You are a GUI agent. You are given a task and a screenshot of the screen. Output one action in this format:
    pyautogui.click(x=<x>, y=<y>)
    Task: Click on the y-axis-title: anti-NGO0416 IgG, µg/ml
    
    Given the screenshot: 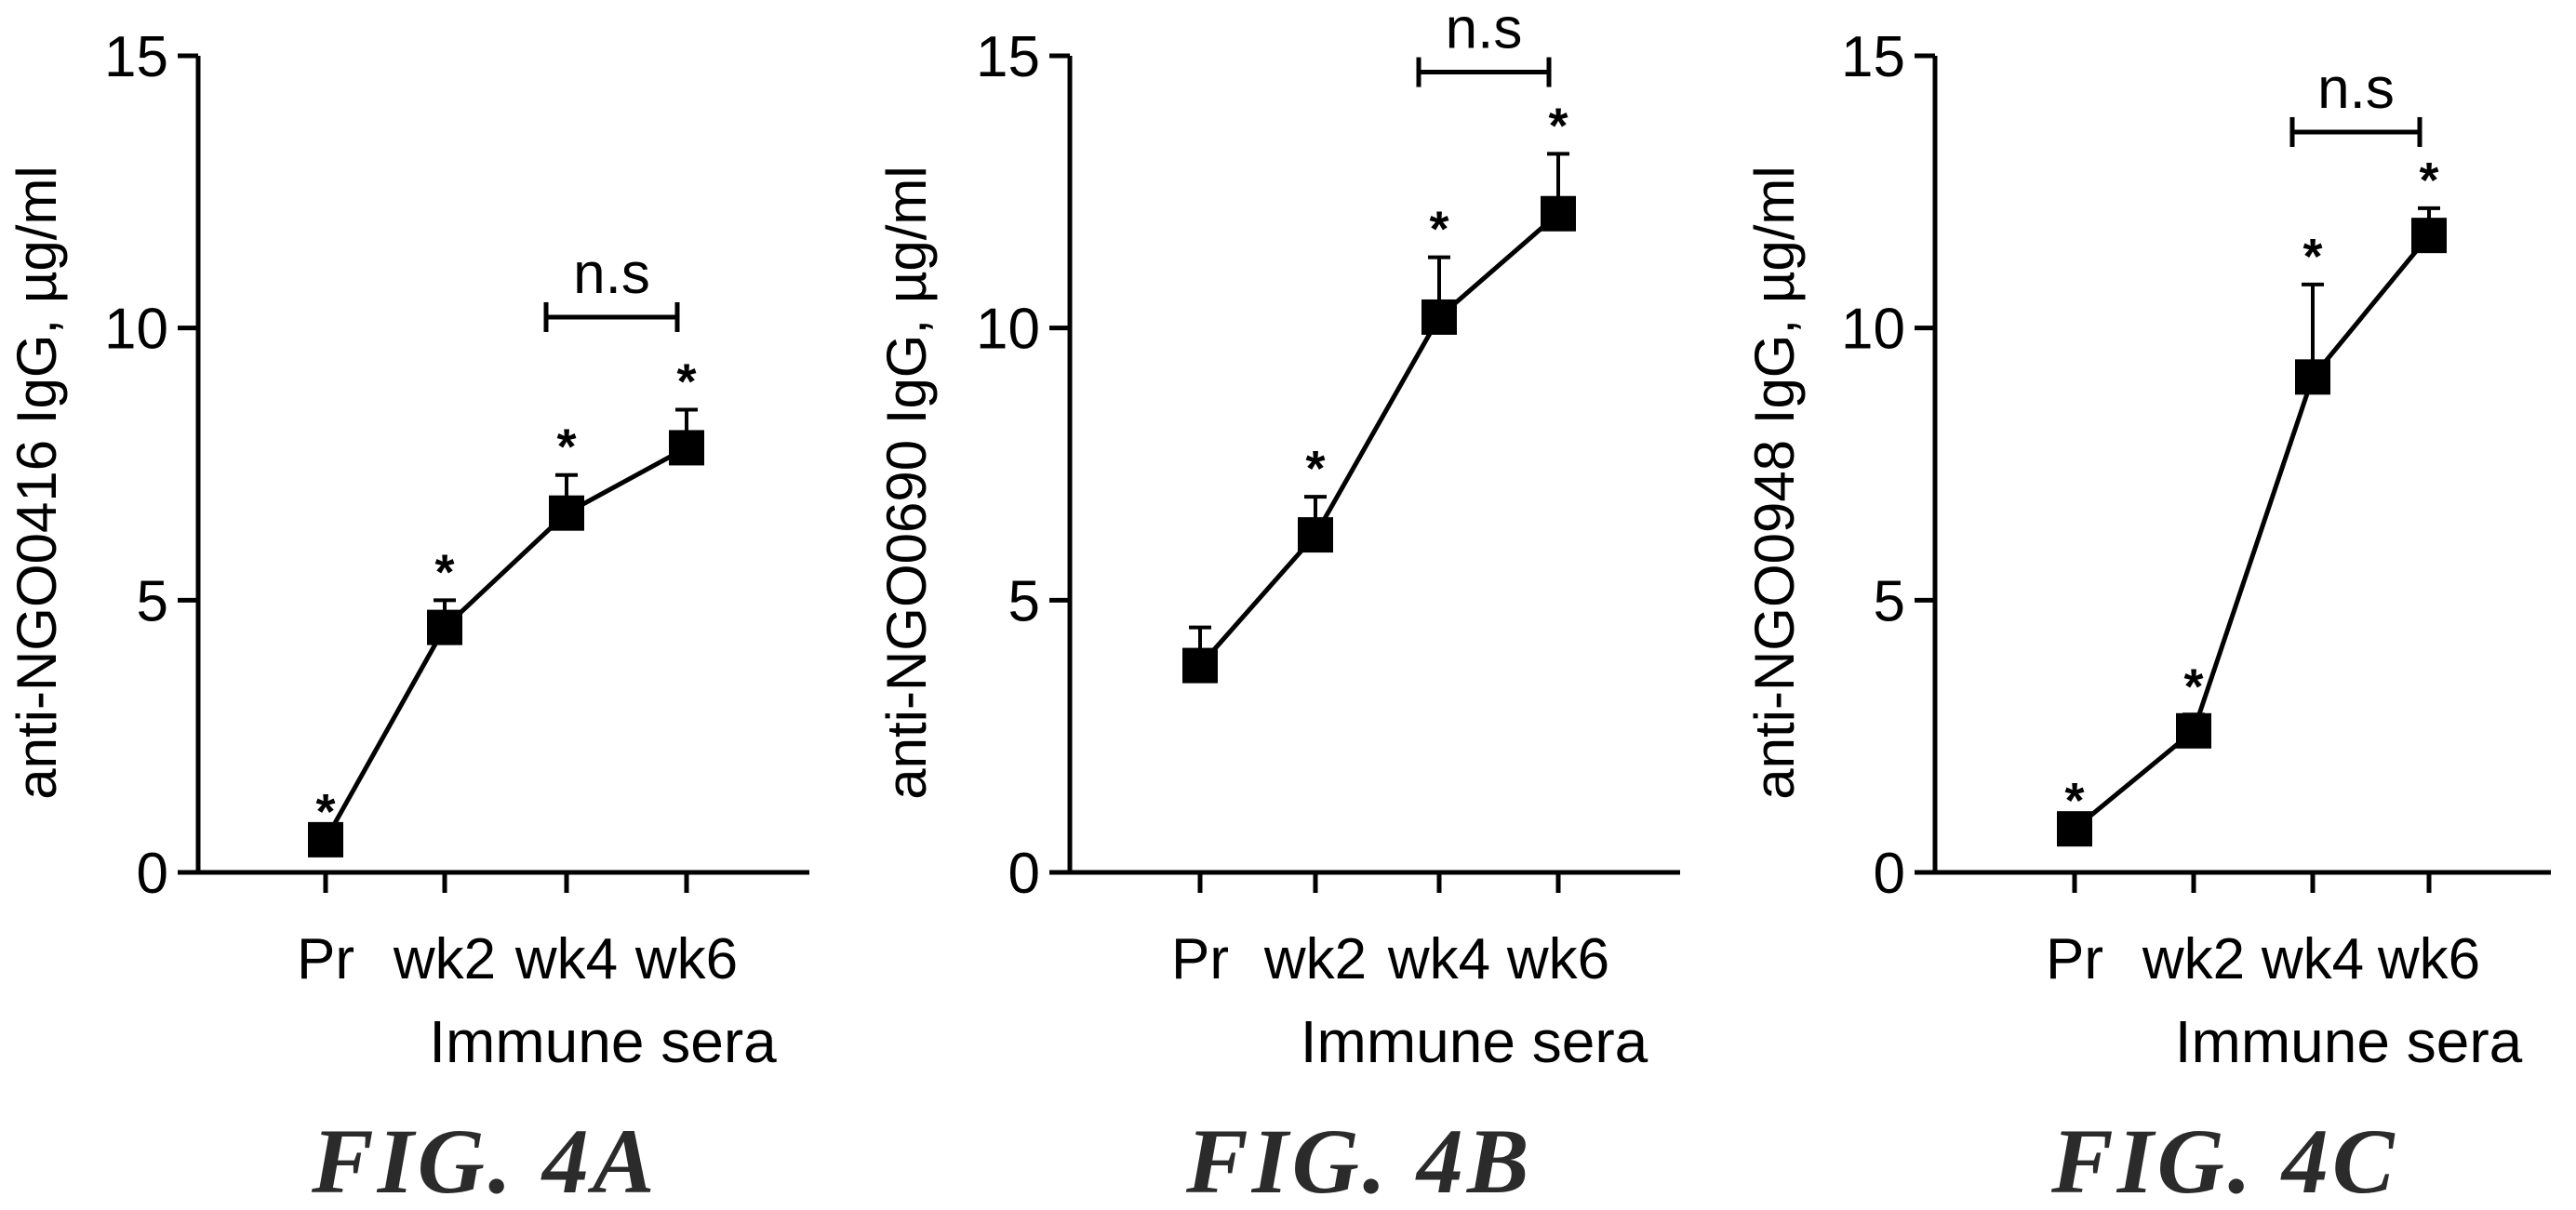 What is the action you would take?
    pyautogui.click(x=37, y=483)
    